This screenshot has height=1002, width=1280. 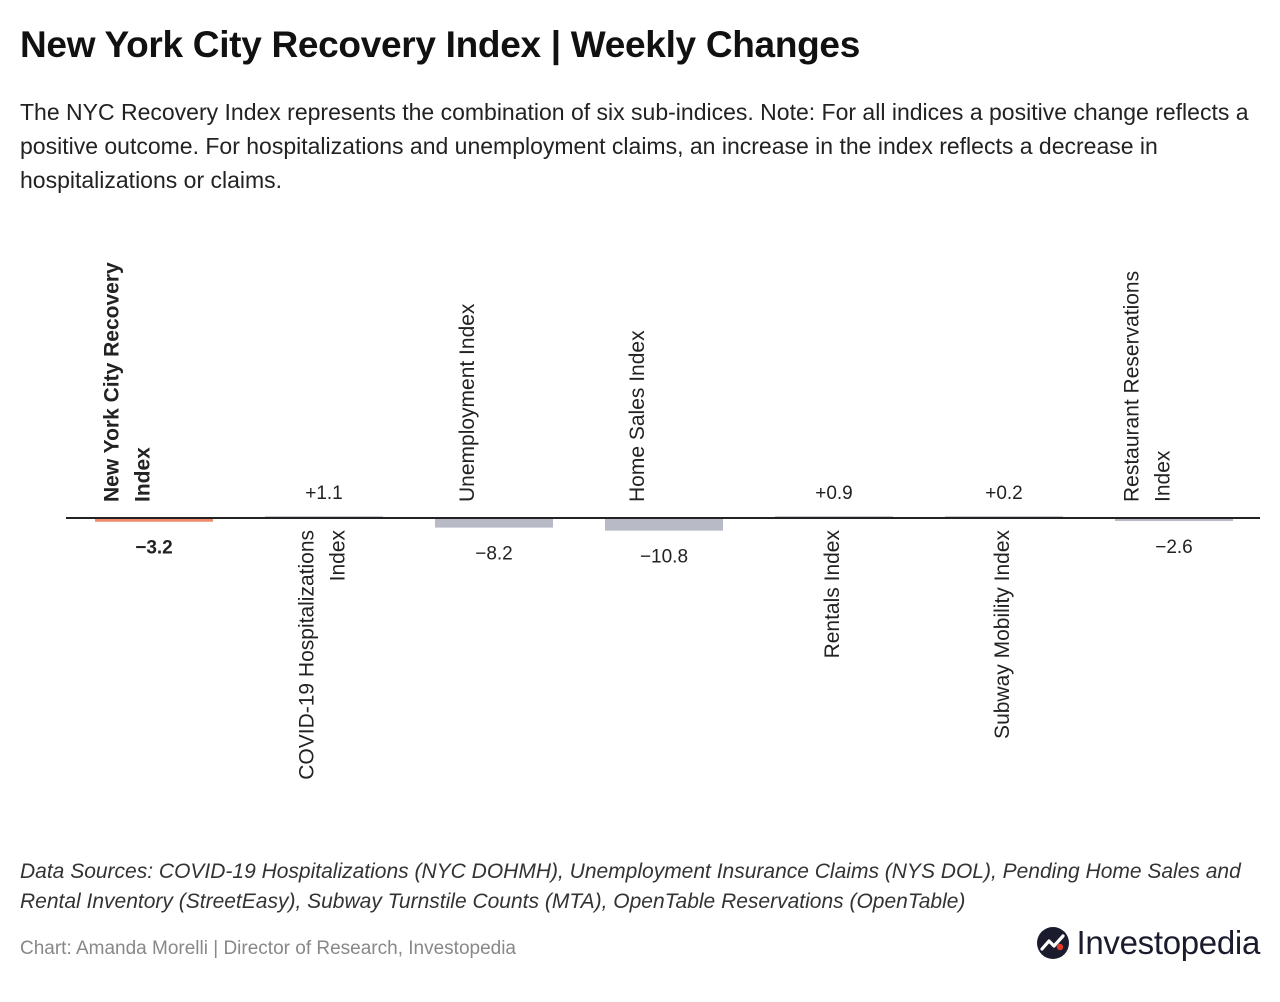 What do you see at coordinates (324, 493) in the screenshot?
I see `data-label: +1.1` at bounding box center [324, 493].